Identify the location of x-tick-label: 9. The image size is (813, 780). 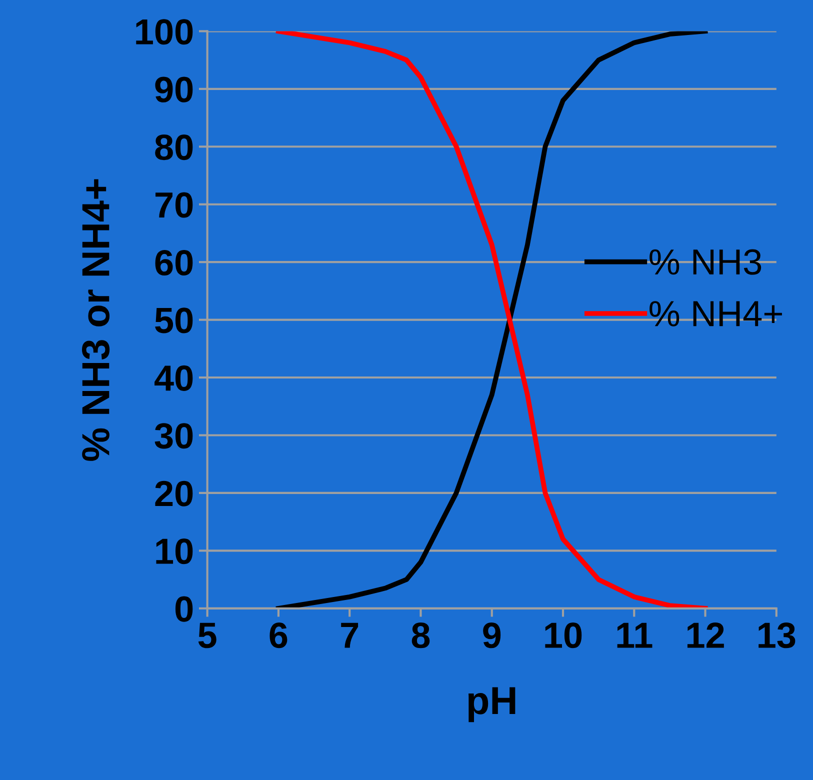
(492, 635).